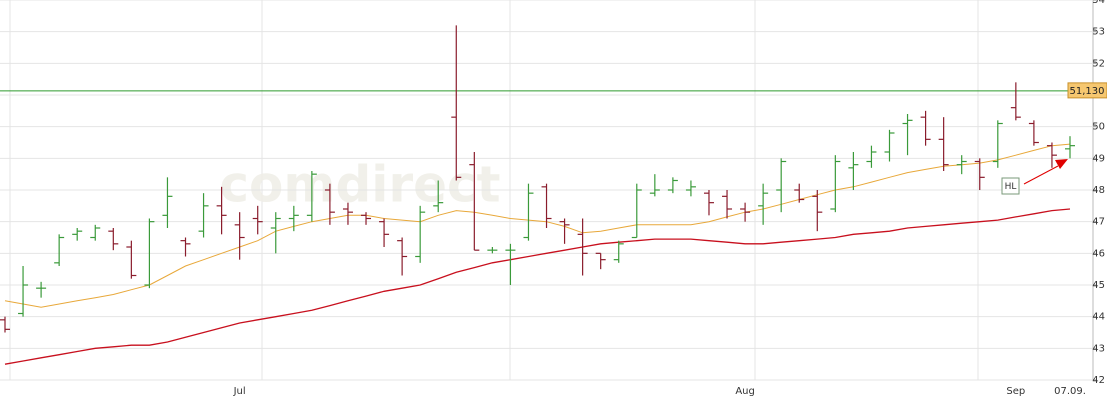  What do you see at coordinates (1070, 391) in the screenshot?
I see `x-tick-label: 07.09.` at bounding box center [1070, 391].